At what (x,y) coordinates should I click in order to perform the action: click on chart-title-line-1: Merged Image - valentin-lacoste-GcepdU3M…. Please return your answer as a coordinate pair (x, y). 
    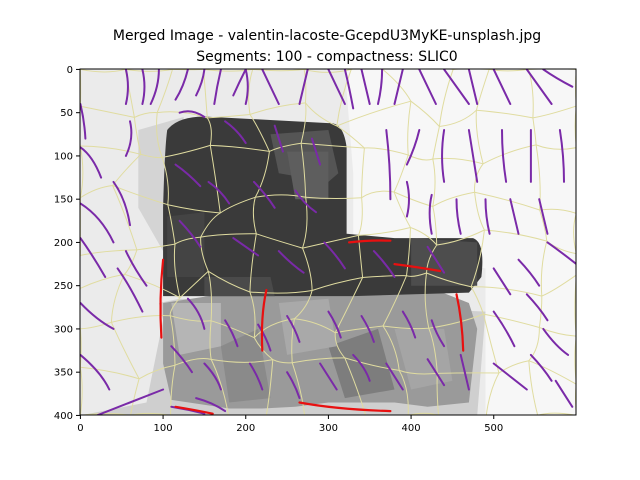
    Looking at the image, I should click on (327, 36).